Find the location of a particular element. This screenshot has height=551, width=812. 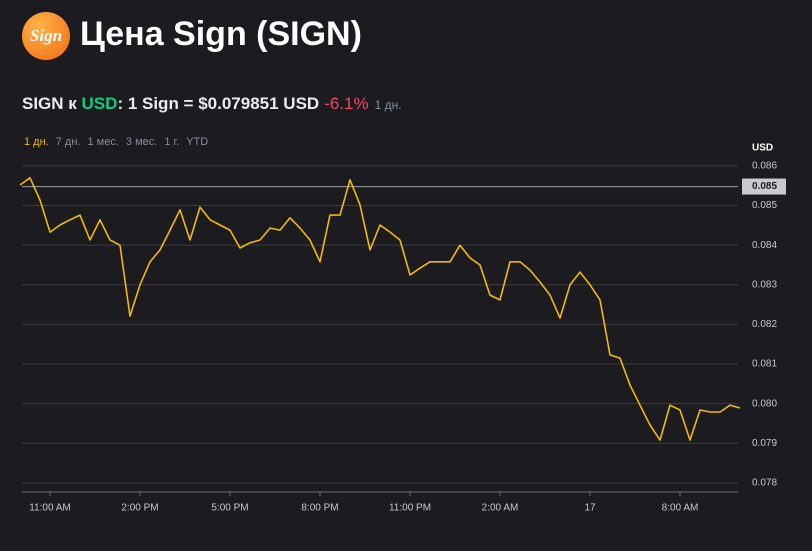

x-tick-label: 2:00 AM is located at coordinates (500, 508).